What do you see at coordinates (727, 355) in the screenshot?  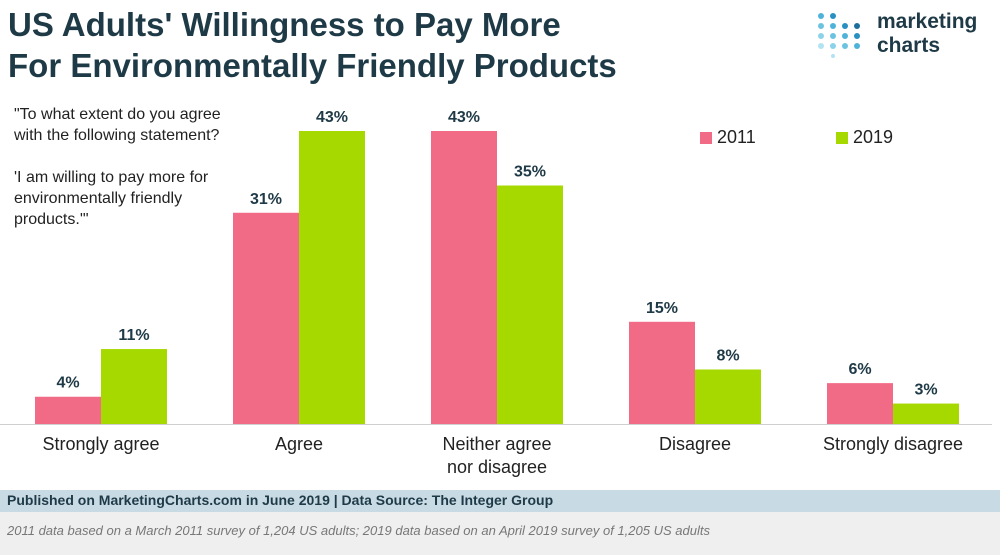 I see `data-label-2019-4: 8%` at bounding box center [727, 355].